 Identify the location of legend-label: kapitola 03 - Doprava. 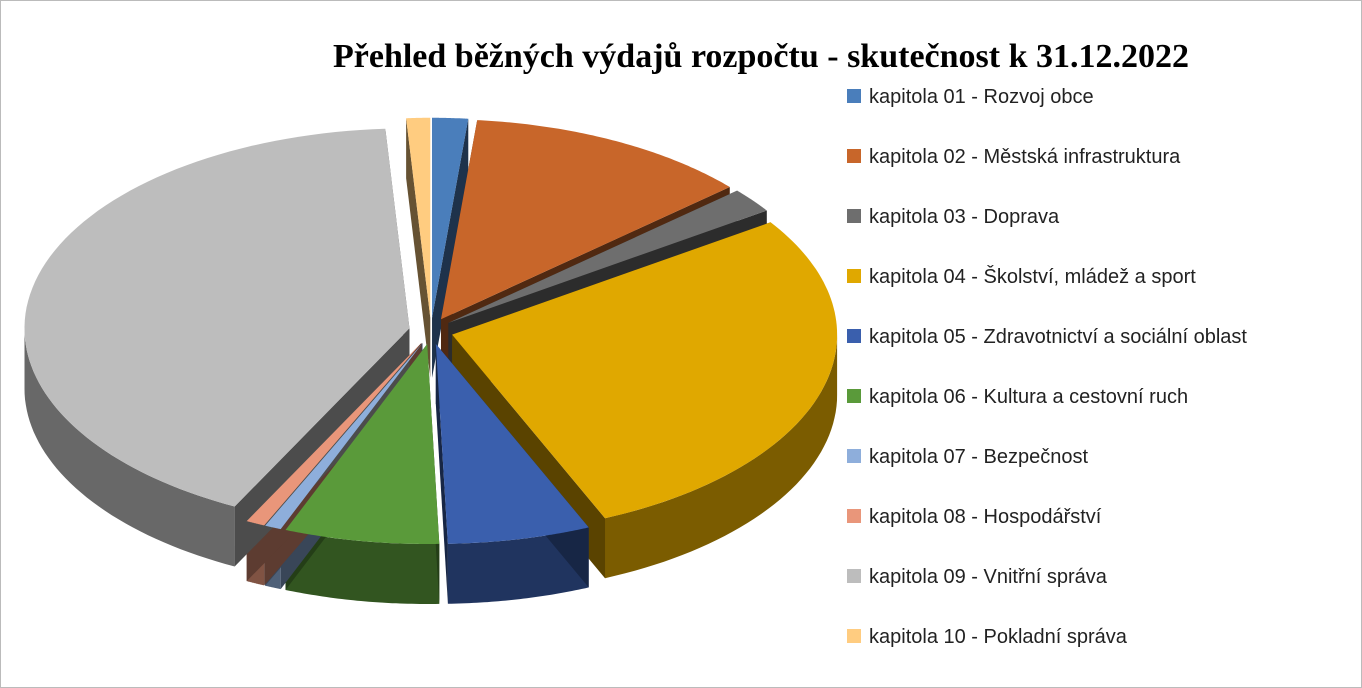
(964, 217).